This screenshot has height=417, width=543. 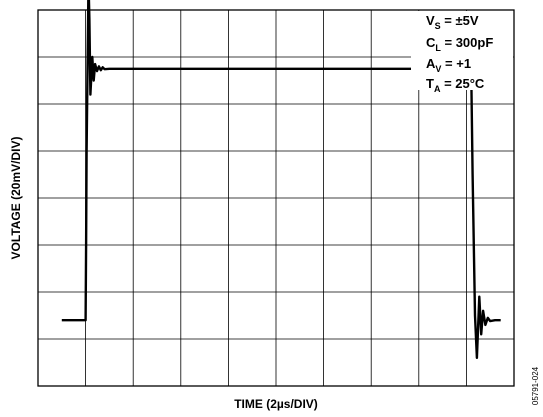 I want to click on annotation-supply: VS = ±5V, so click(x=452, y=22).